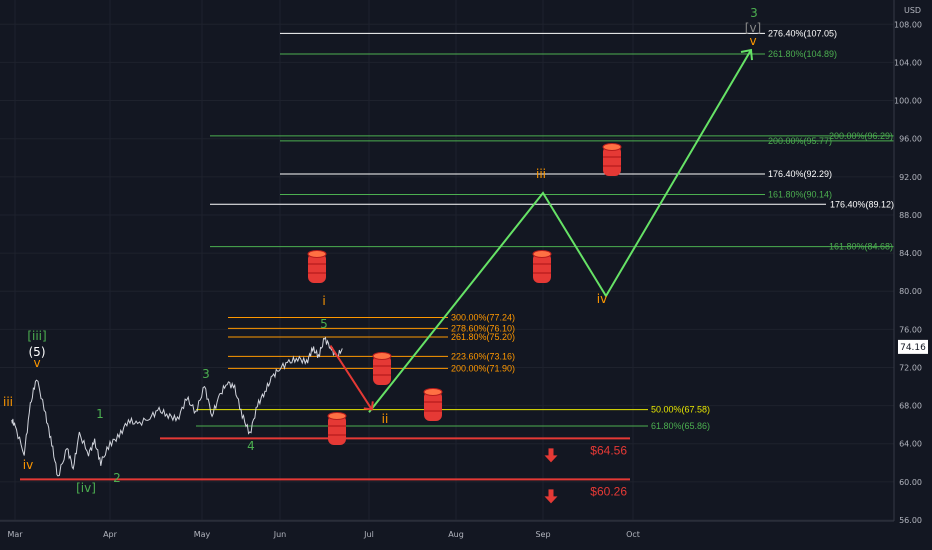 The height and width of the screenshot is (550, 932). What do you see at coordinates (800, 195) in the screenshot?
I see `fib-level-label: 161.80%(90.14)` at bounding box center [800, 195].